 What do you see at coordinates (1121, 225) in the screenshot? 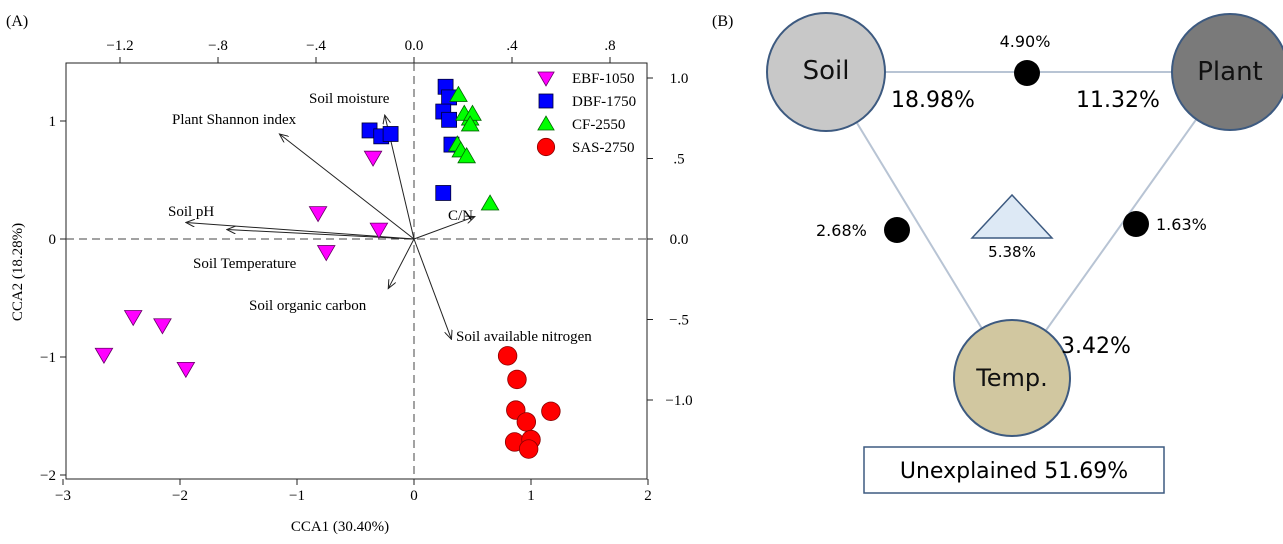
I see `plant-temp-link` at bounding box center [1121, 225].